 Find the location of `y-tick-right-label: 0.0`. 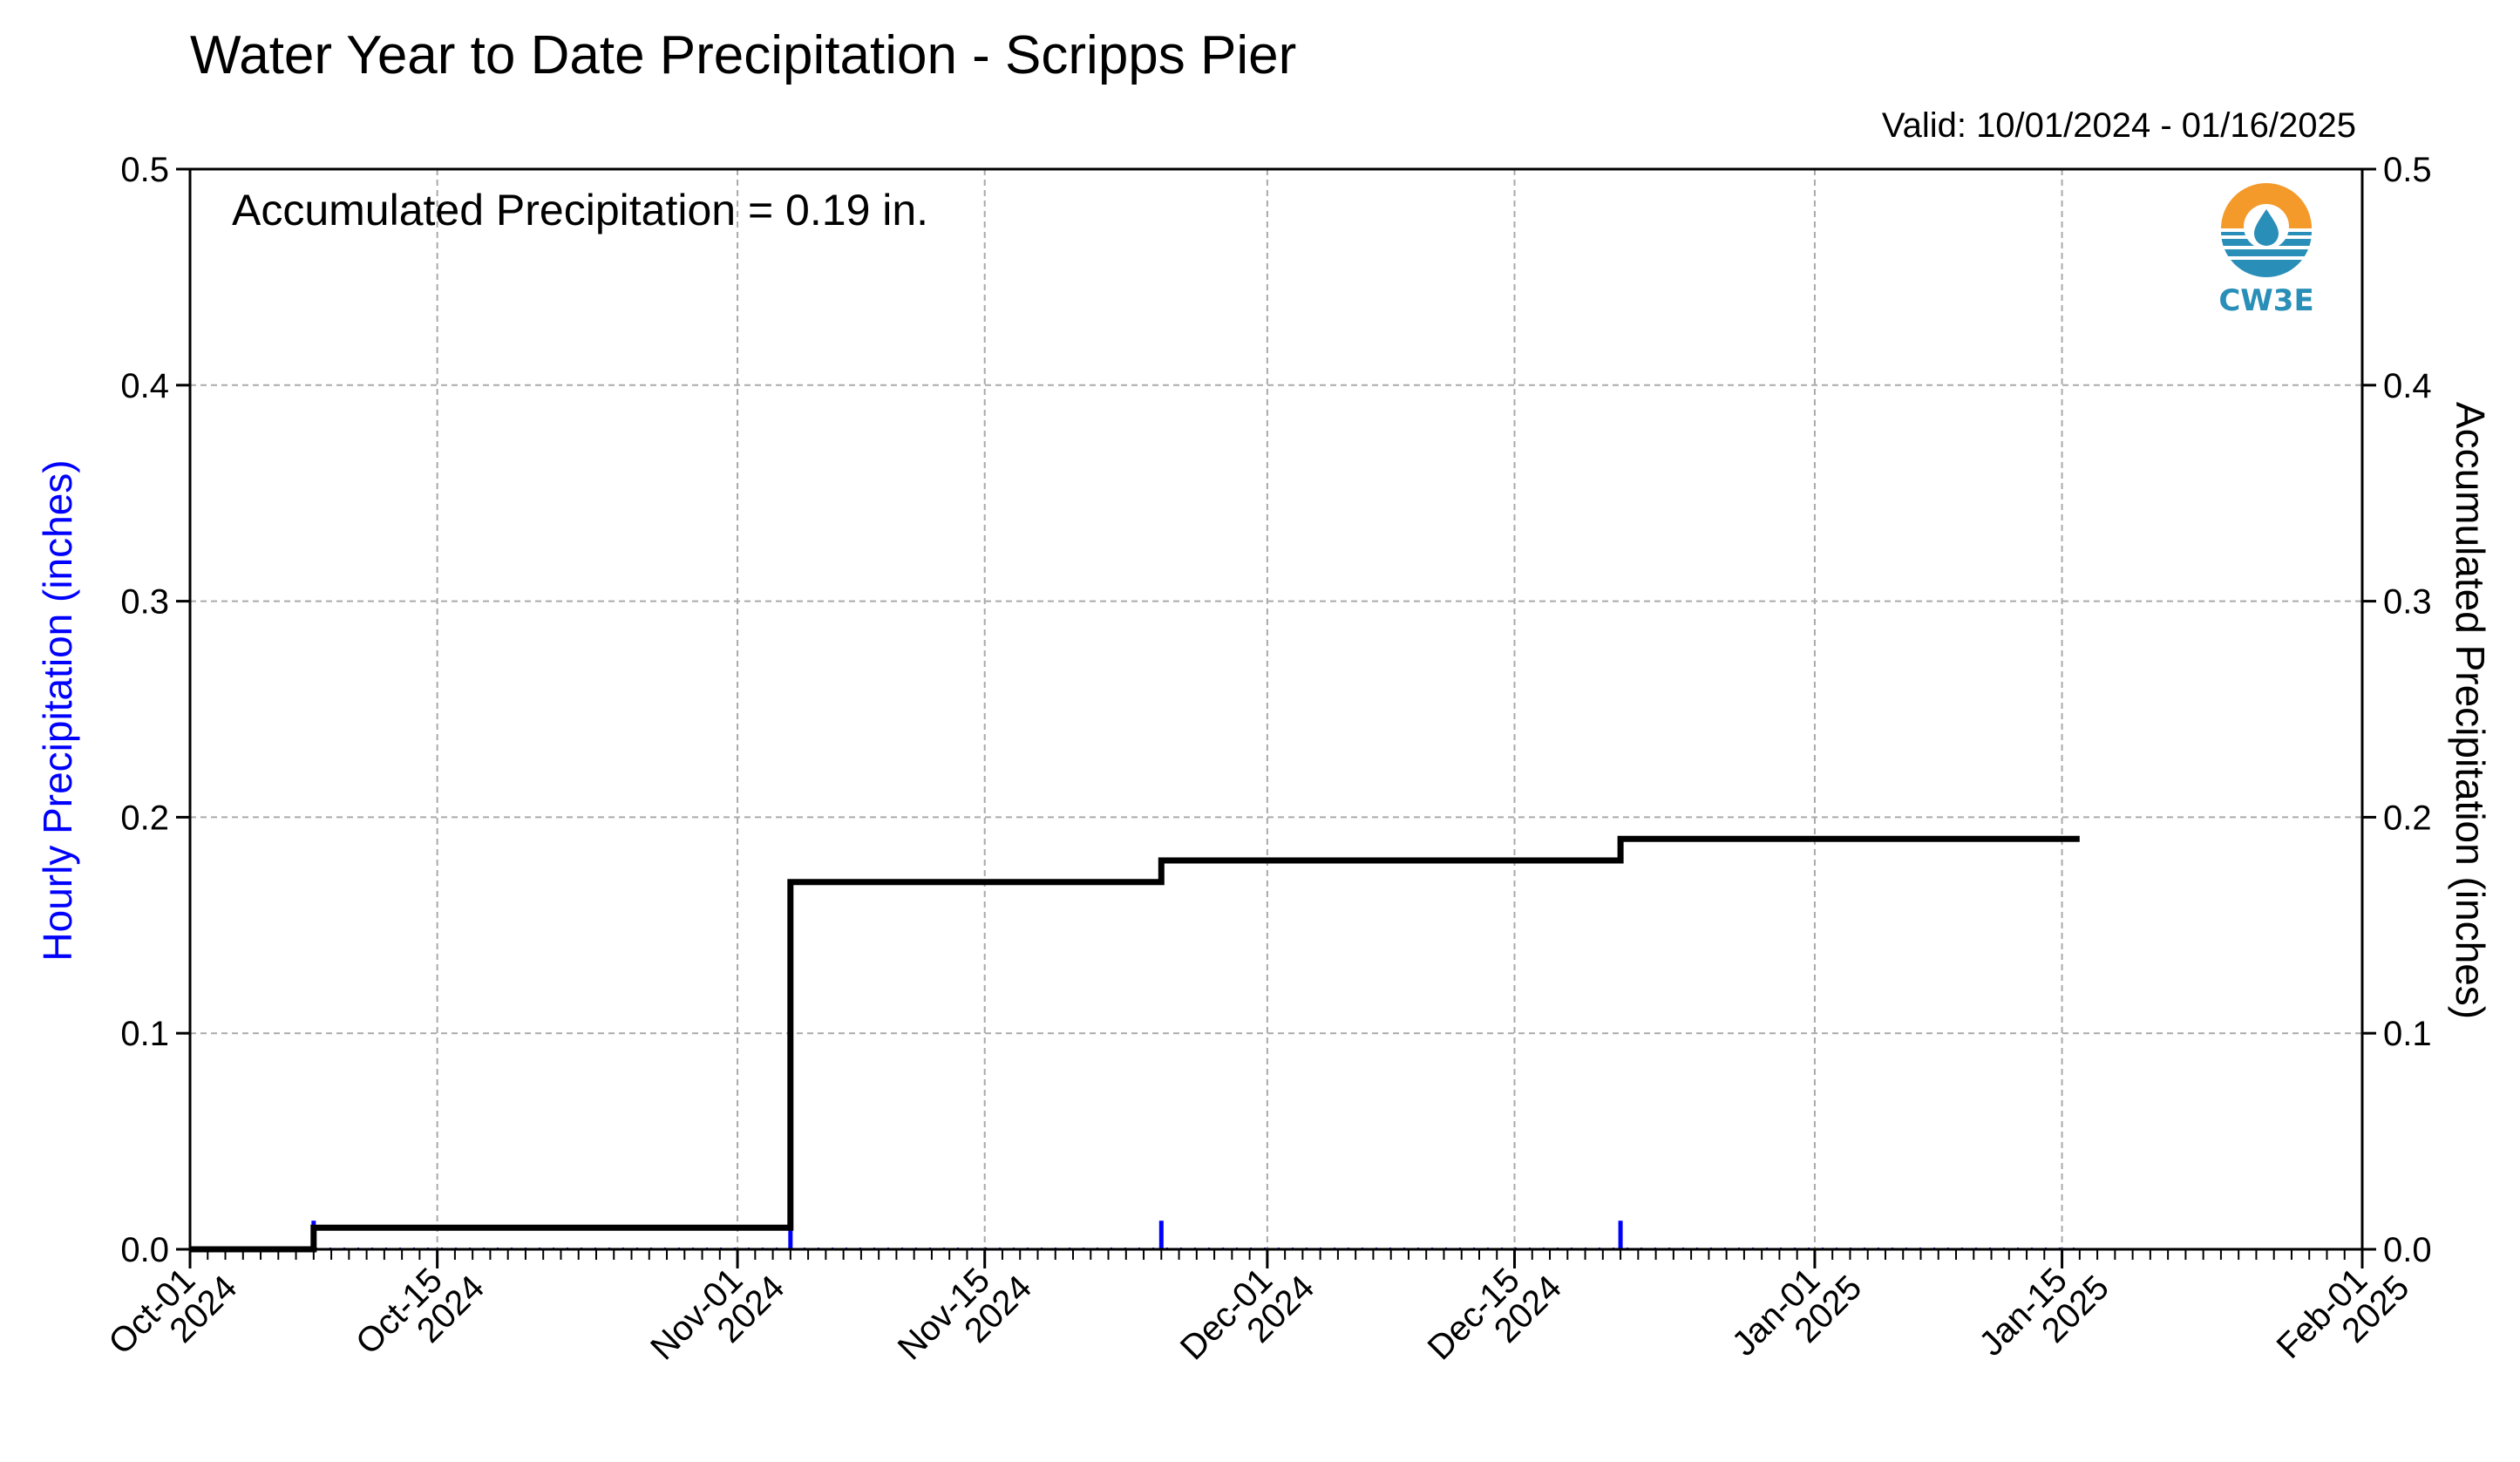

y-tick-right-label: 0.0 is located at coordinates (2407, 1250).